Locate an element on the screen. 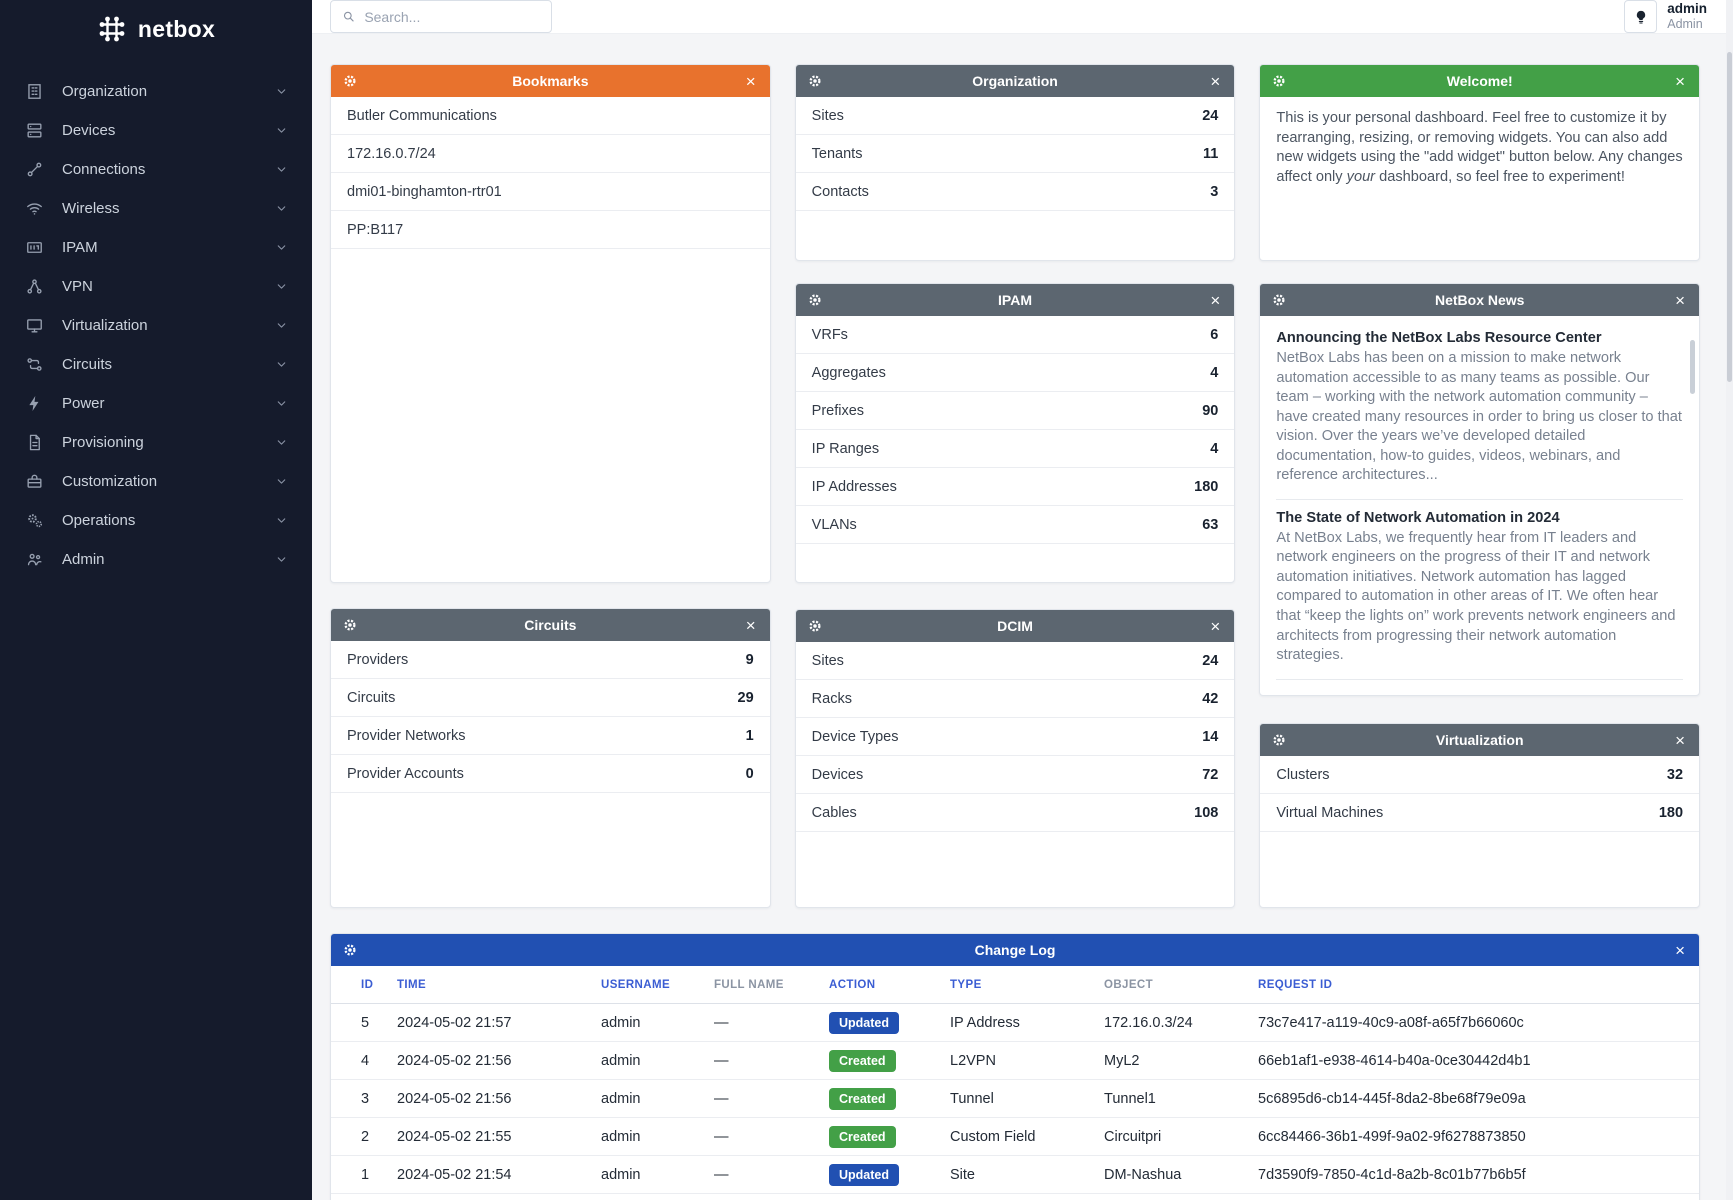 The width and height of the screenshot is (1733, 1200). stat-label: Aggregates is located at coordinates (848, 372).